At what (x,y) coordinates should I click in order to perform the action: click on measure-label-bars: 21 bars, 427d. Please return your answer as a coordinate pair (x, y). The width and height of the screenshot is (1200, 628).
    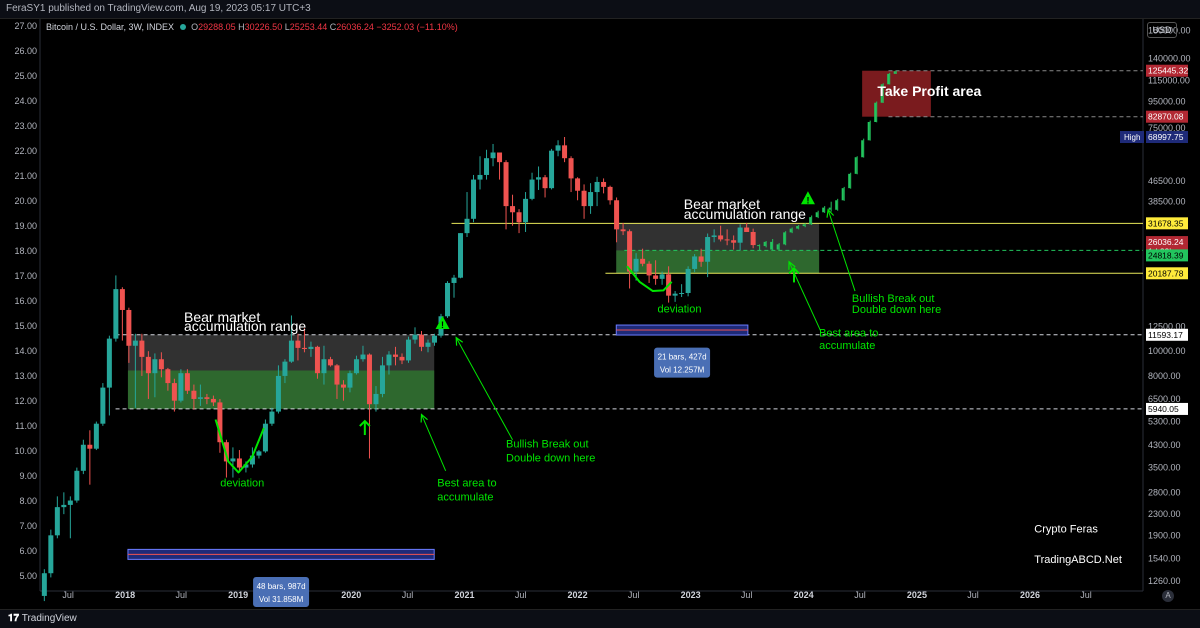
    Looking at the image, I should click on (682, 357).